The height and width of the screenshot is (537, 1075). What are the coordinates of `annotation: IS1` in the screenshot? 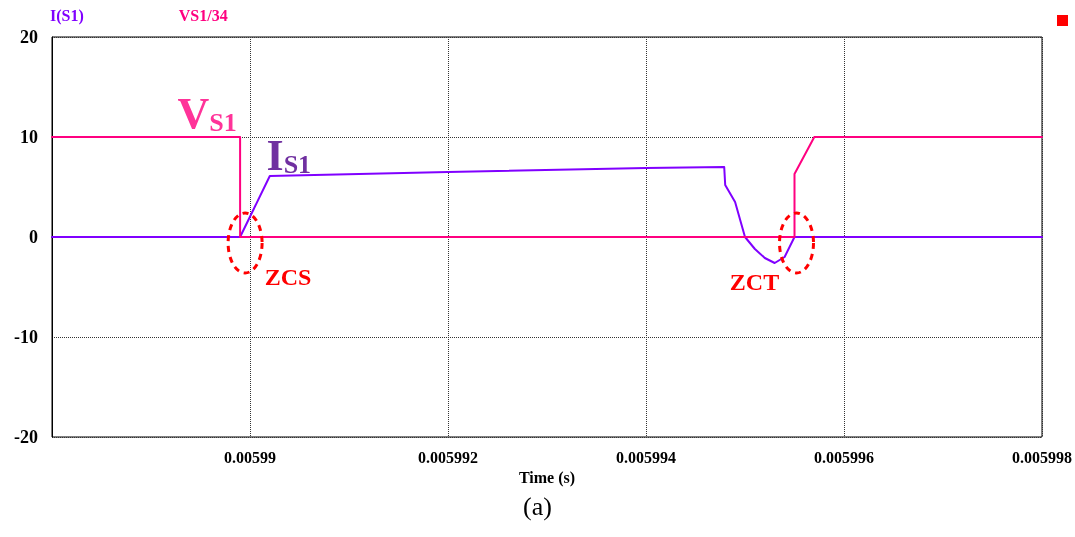 It's located at (289, 155).